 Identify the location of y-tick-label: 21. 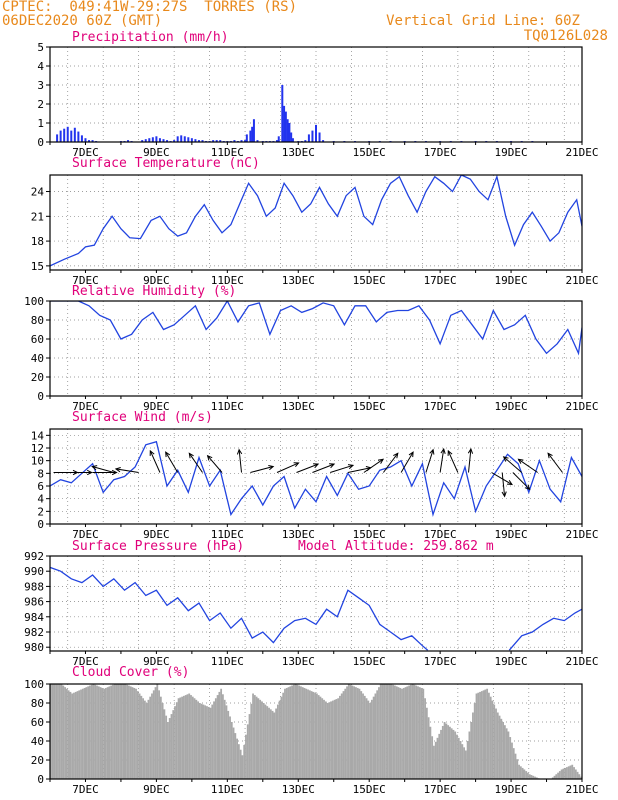
(37, 216).